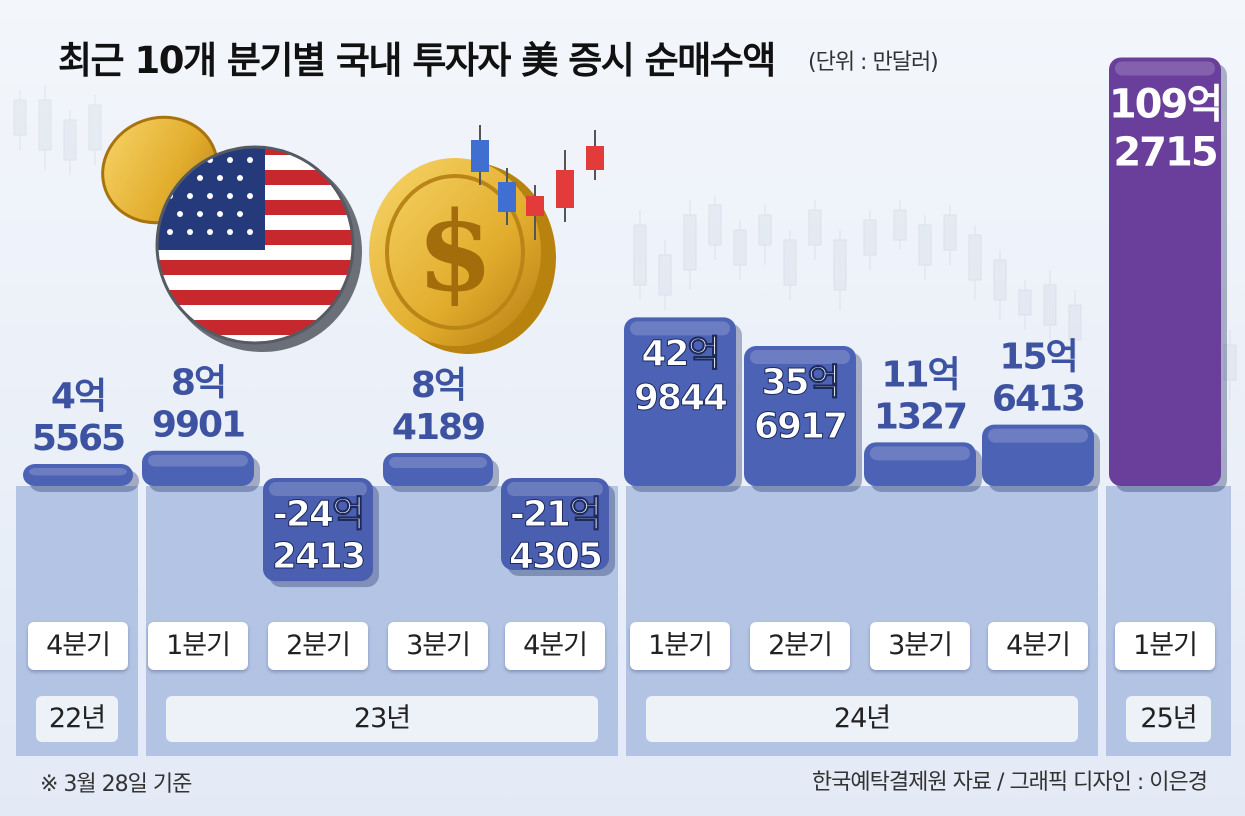 The image size is (1245, 816). I want to click on unit-label: (단위 : 만달러), so click(873, 62).